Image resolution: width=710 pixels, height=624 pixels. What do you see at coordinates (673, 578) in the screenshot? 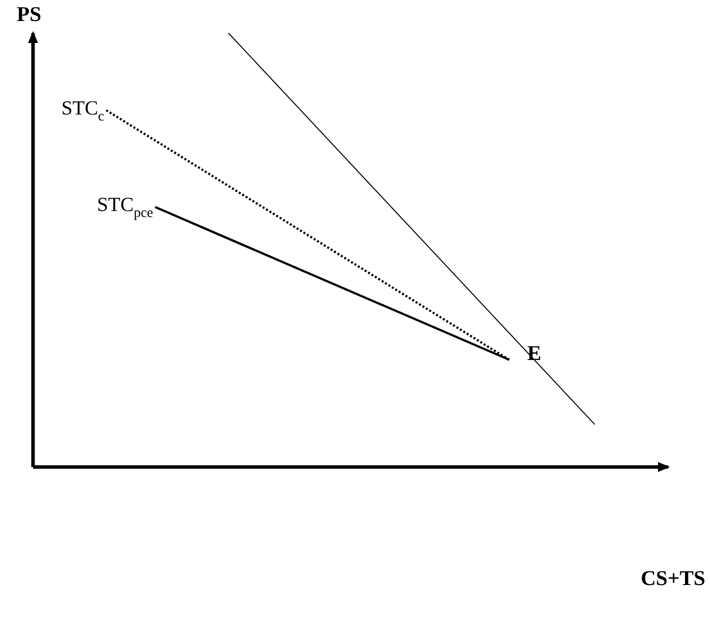
I see `x-axis-title: CS+TS` at bounding box center [673, 578].